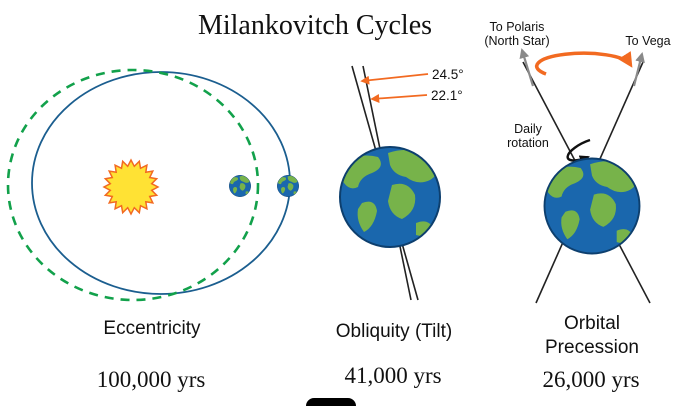  What do you see at coordinates (591, 206) in the screenshot?
I see `earth-icon-precession` at bounding box center [591, 206].